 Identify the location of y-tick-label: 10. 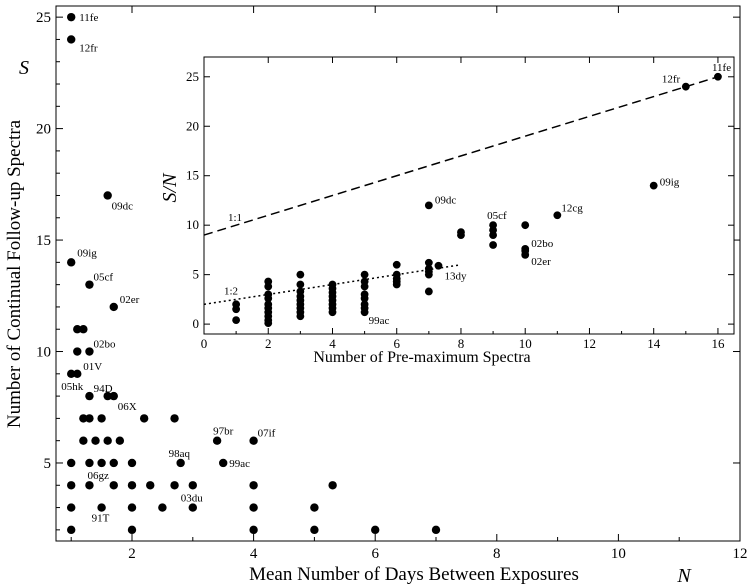
(43, 353).